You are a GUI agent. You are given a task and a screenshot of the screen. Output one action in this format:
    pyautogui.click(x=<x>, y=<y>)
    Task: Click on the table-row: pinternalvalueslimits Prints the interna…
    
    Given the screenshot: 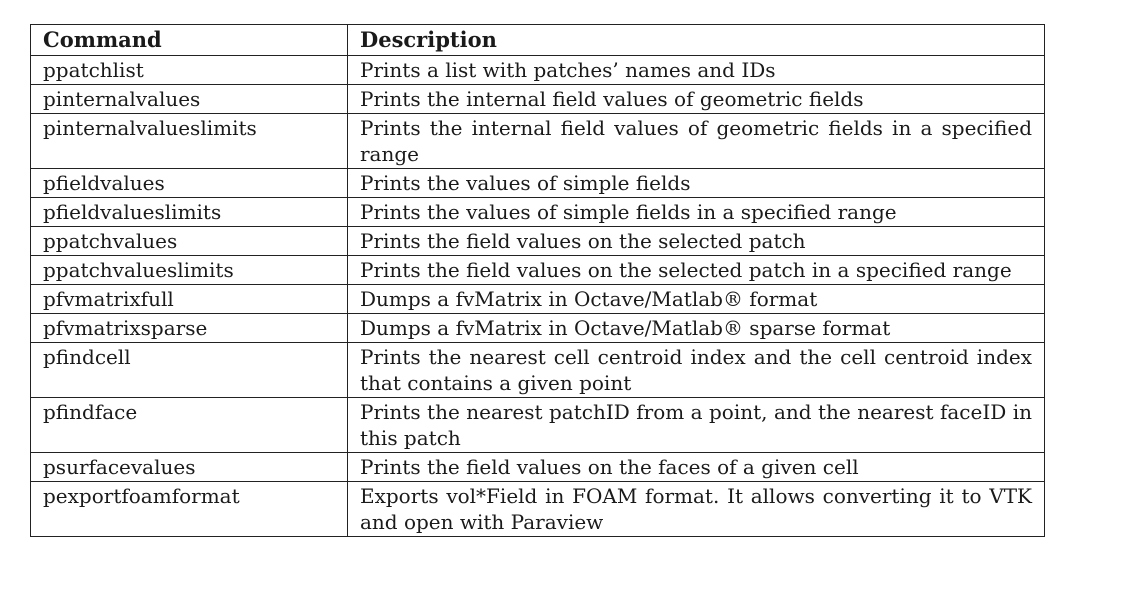 What is the action you would take?
    pyautogui.click(x=537, y=141)
    